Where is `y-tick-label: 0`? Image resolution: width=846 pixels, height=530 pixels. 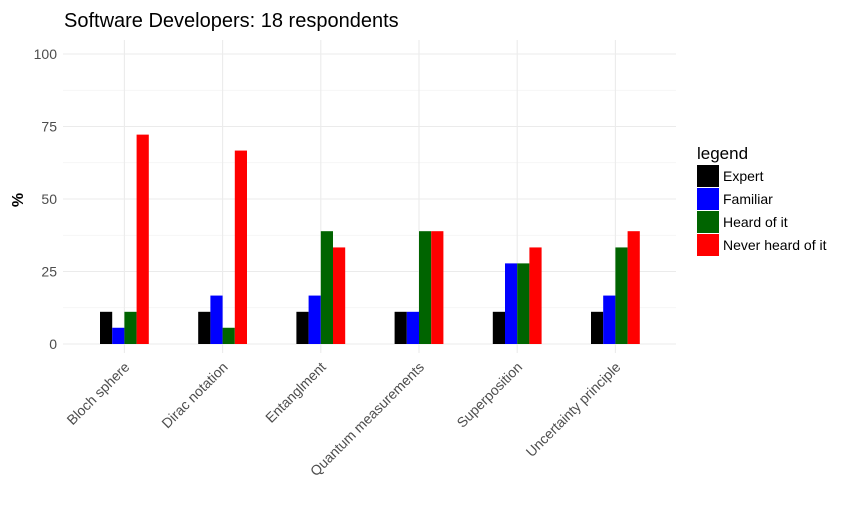
y-tick-label: 0 is located at coordinates (53, 344).